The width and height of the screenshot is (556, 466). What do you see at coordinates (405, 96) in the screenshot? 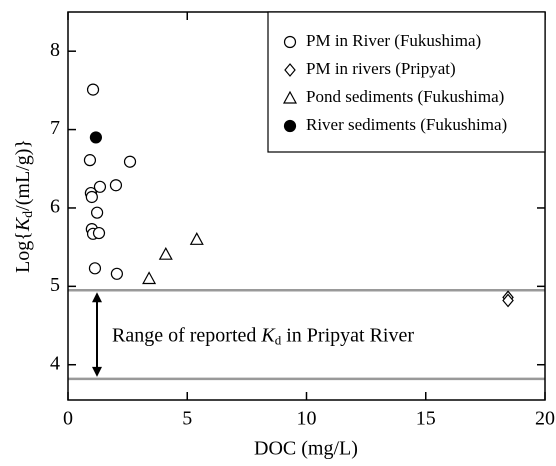
I see `legend-label: Pond sediments (Fukushima)` at bounding box center [405, 96].